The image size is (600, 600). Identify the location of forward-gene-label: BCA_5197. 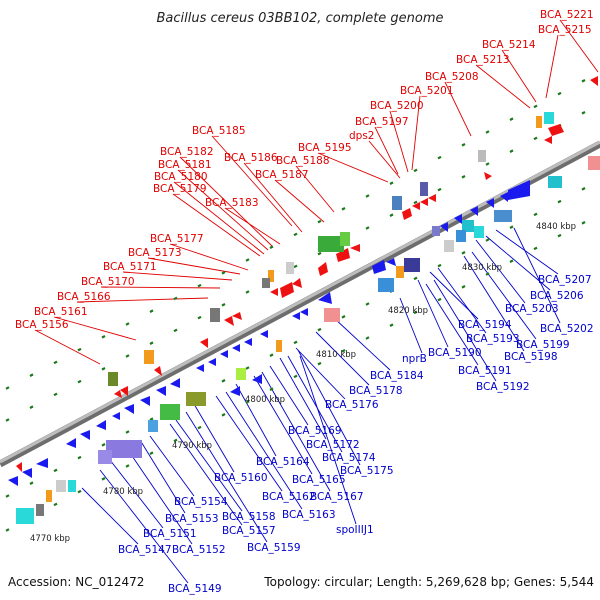
(382, 122).